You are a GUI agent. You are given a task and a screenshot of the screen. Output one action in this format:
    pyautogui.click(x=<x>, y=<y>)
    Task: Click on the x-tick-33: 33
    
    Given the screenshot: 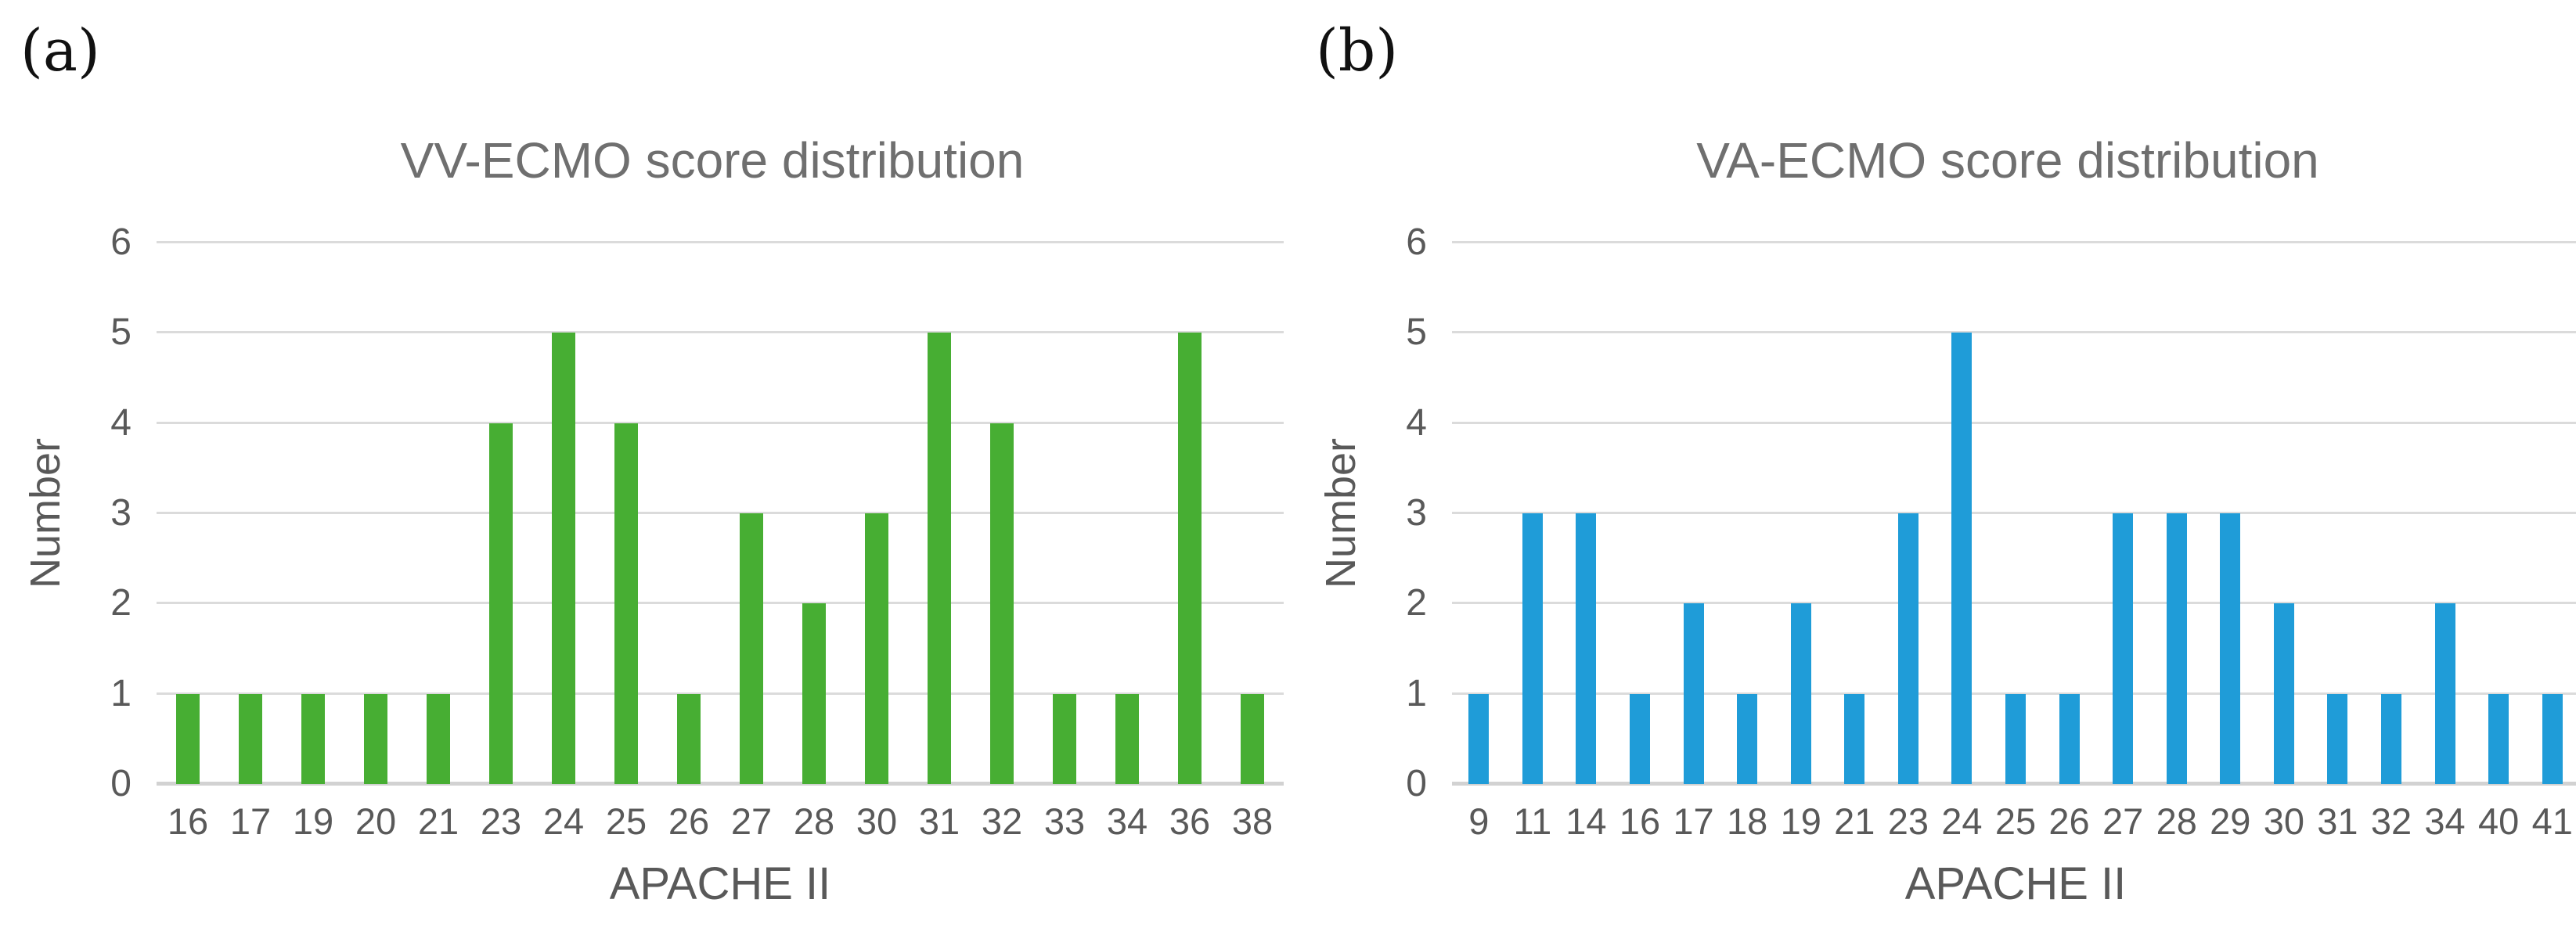 What is the action you would take?
    pyautogui.click(x=1064, y=821)
    